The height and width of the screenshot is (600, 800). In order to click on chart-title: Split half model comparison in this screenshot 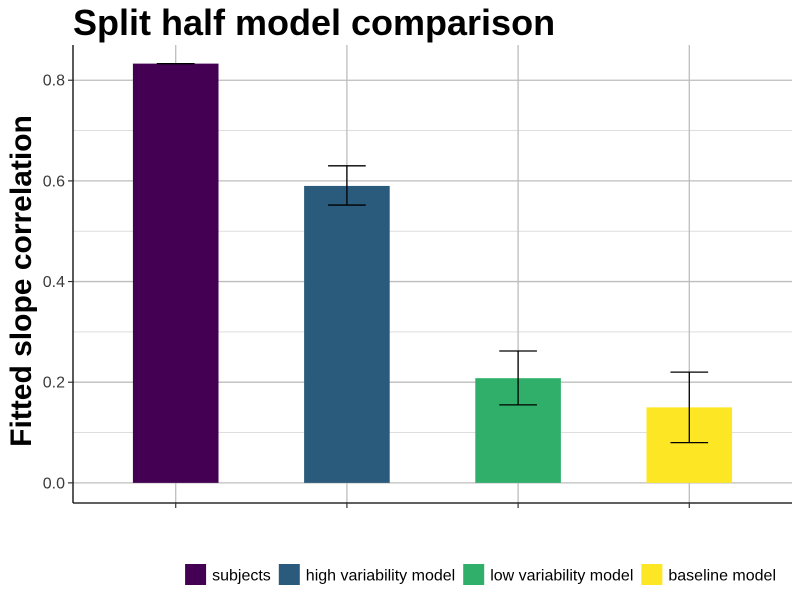, I will do `click(314, 22)`.